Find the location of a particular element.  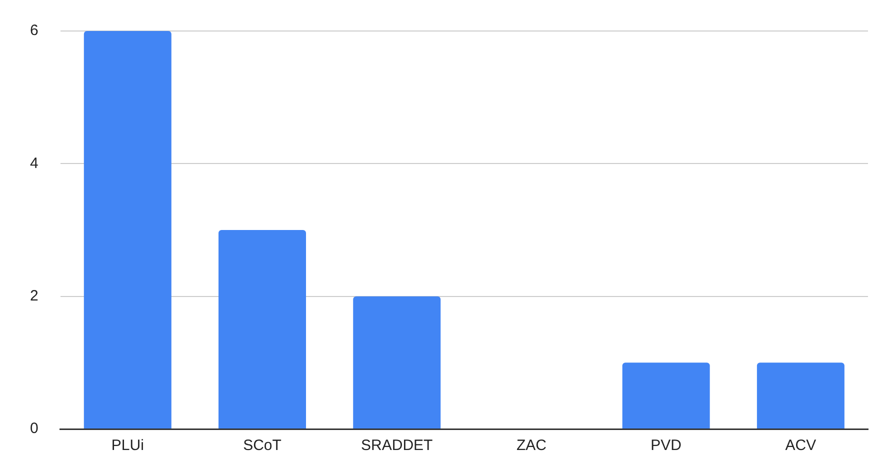

x-tick-label: SRADDET is located at coordinates (397, 445).